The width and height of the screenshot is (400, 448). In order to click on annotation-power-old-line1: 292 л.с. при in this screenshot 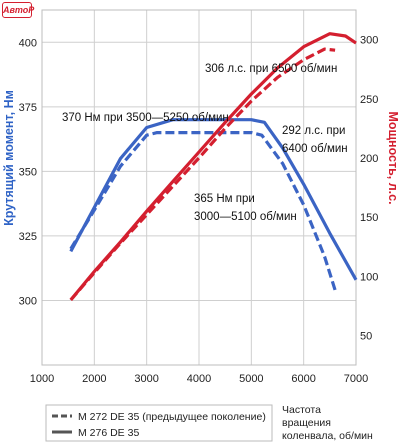, I will do `click(313, 131)`.